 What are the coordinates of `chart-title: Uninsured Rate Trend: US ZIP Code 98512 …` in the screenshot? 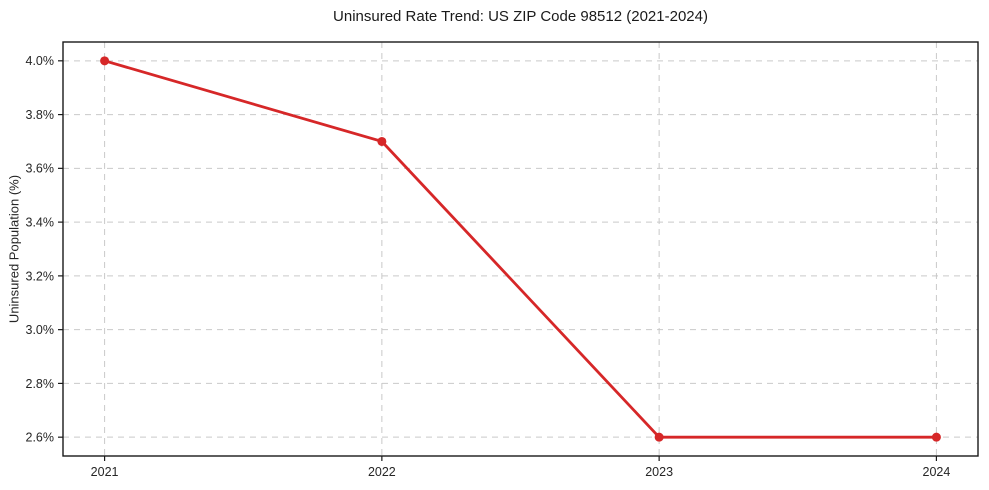 It's located at (520, 16).